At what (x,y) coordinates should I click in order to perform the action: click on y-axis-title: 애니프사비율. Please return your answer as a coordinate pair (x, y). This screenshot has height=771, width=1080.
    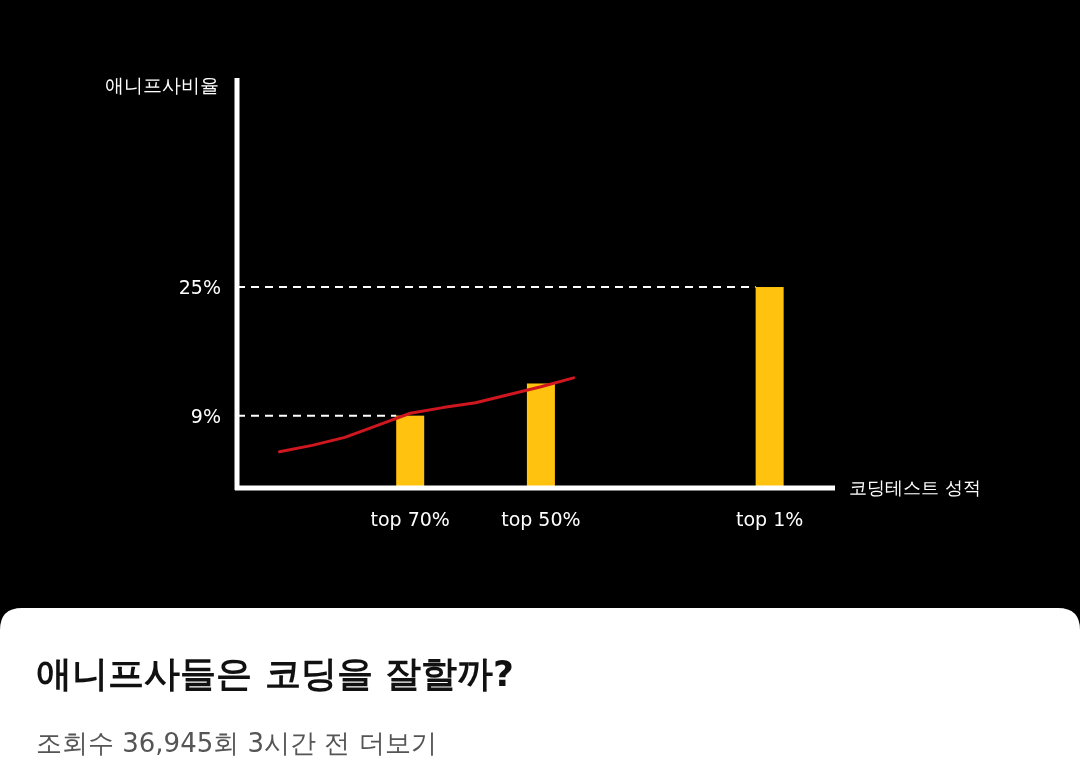
    Looking at the image, I should click on (162, 85).